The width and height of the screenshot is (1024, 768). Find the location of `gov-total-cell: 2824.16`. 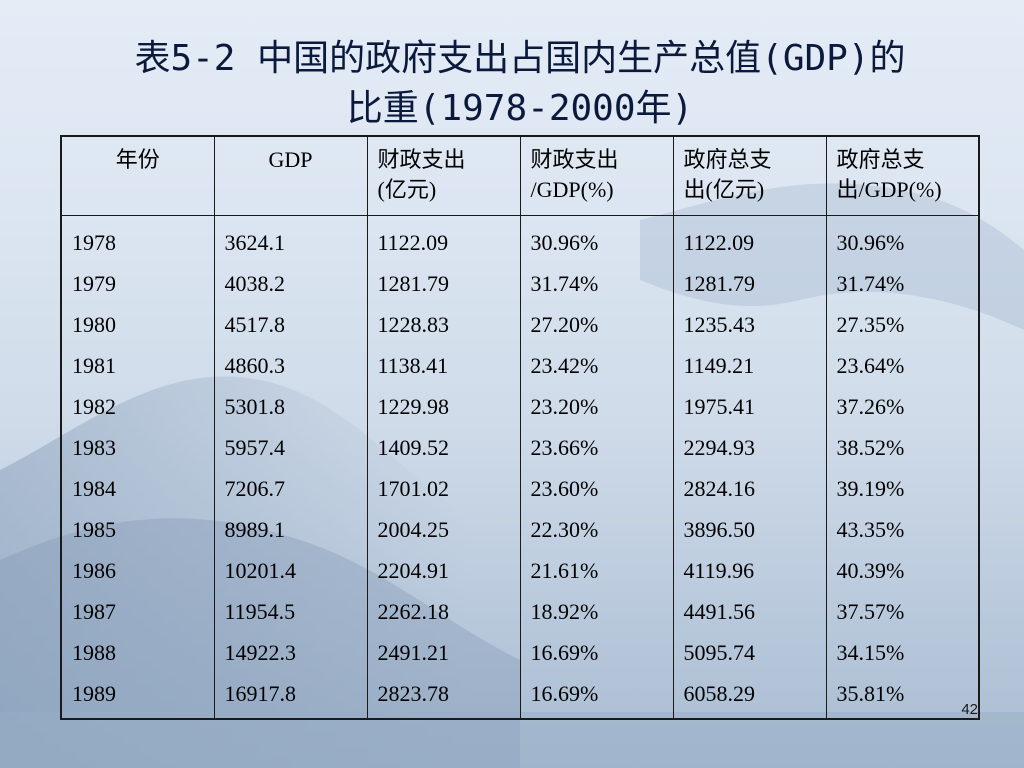

gov-total-cell: 2824.16 is located at coordinates (749, 488).